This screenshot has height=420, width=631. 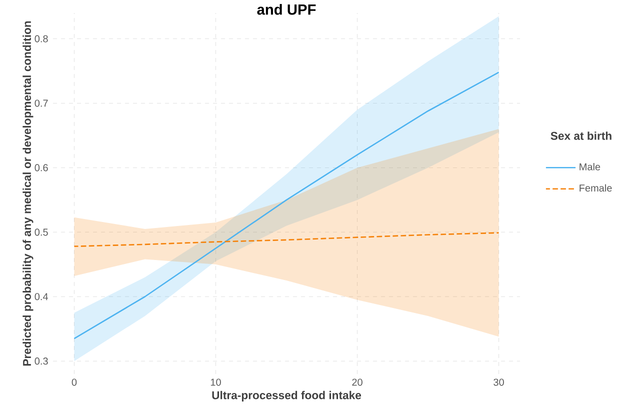 What do you see at coordinates (41, 168) in the screenshot?
I see `y-tick-label: 0.6` at bounding box center [41, 168].